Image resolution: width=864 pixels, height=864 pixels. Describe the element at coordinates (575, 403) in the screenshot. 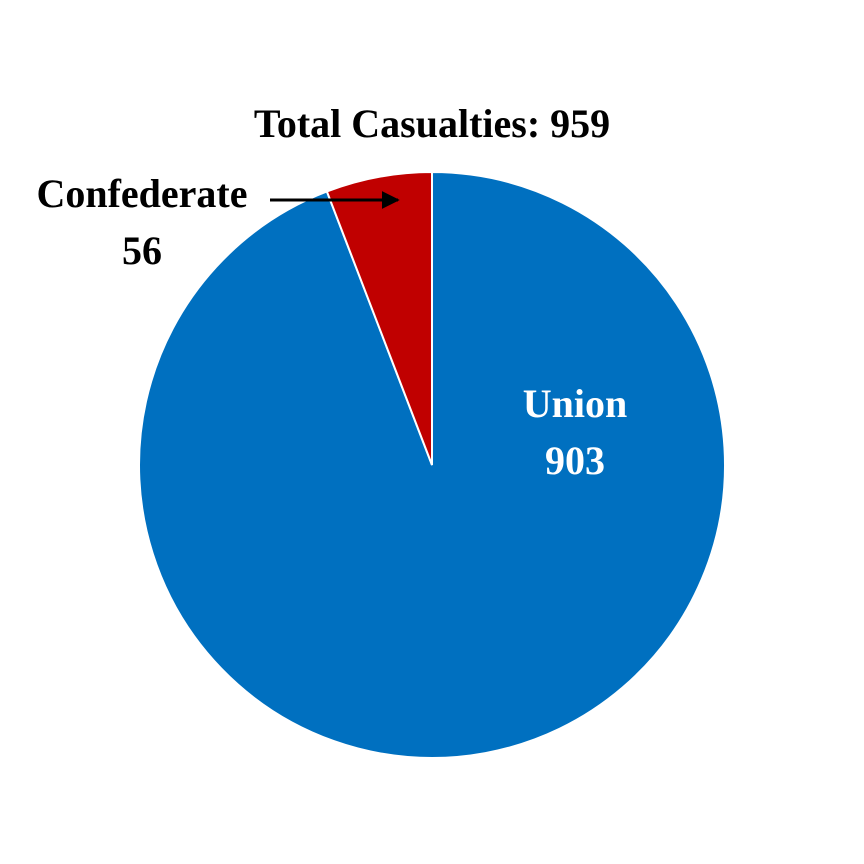

I see `slice-label: Union` at that location.